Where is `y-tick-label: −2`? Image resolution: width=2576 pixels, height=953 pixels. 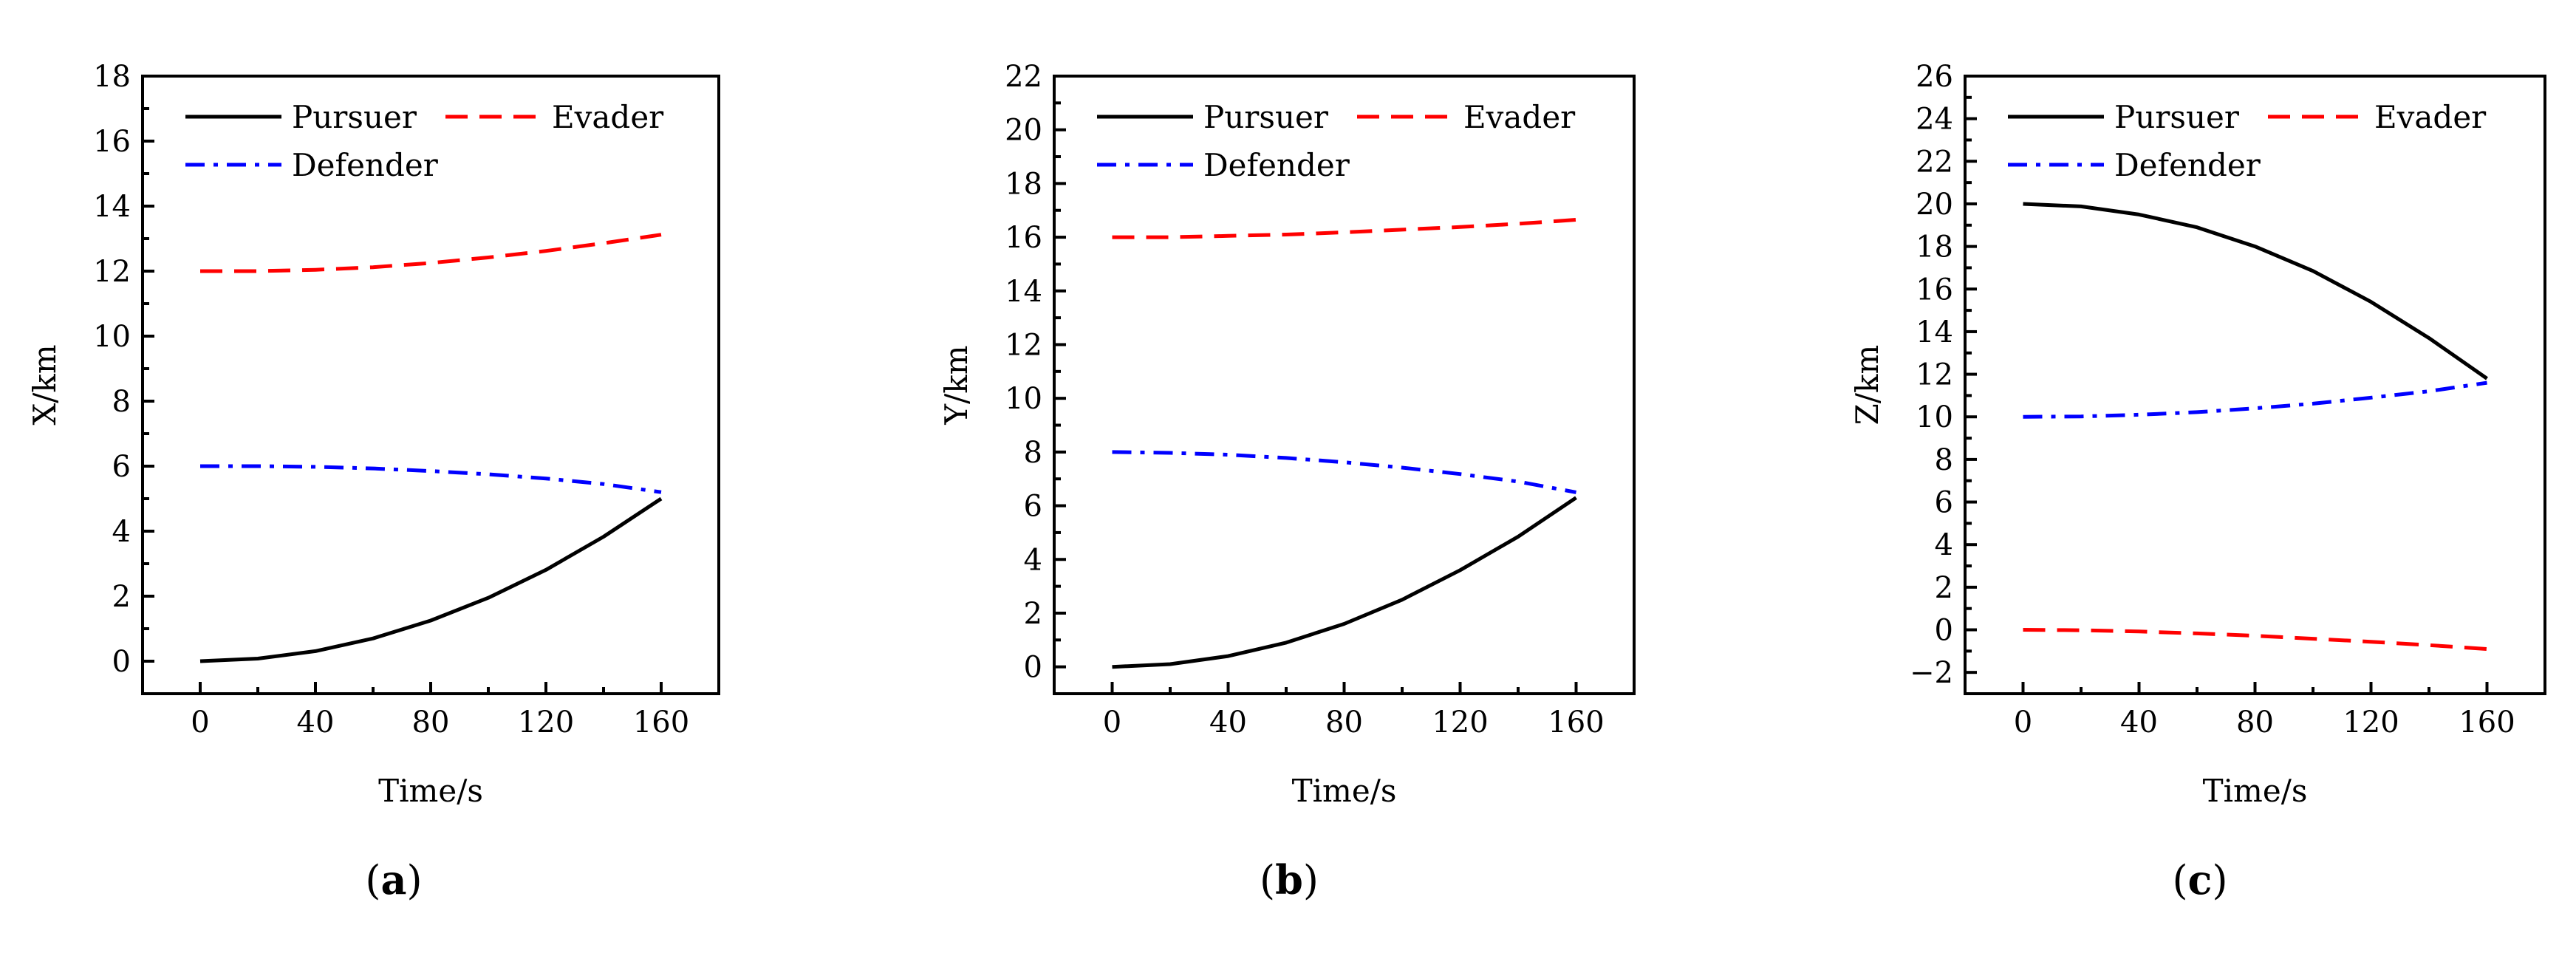 y-tick-label: −2 is located at coordinates (1932, 673).